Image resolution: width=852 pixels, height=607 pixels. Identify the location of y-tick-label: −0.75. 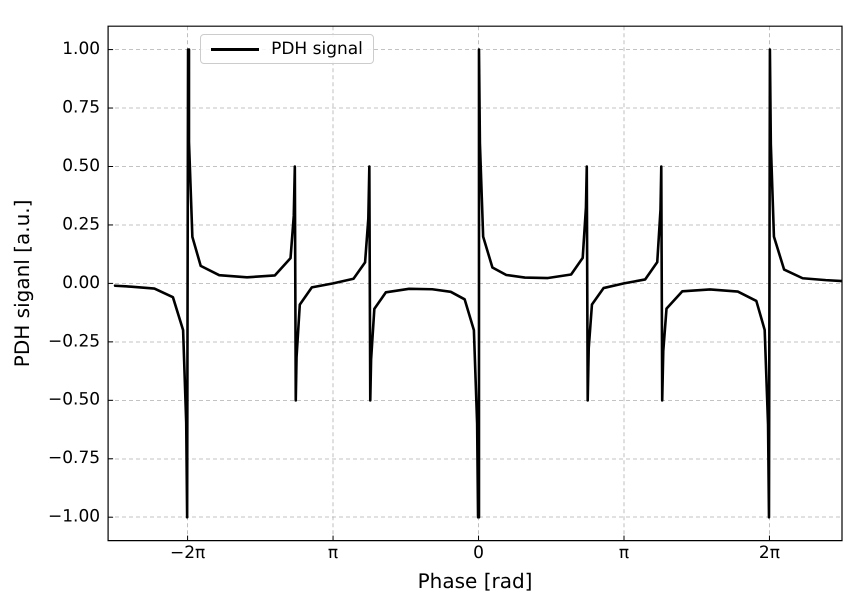
(74, 458).